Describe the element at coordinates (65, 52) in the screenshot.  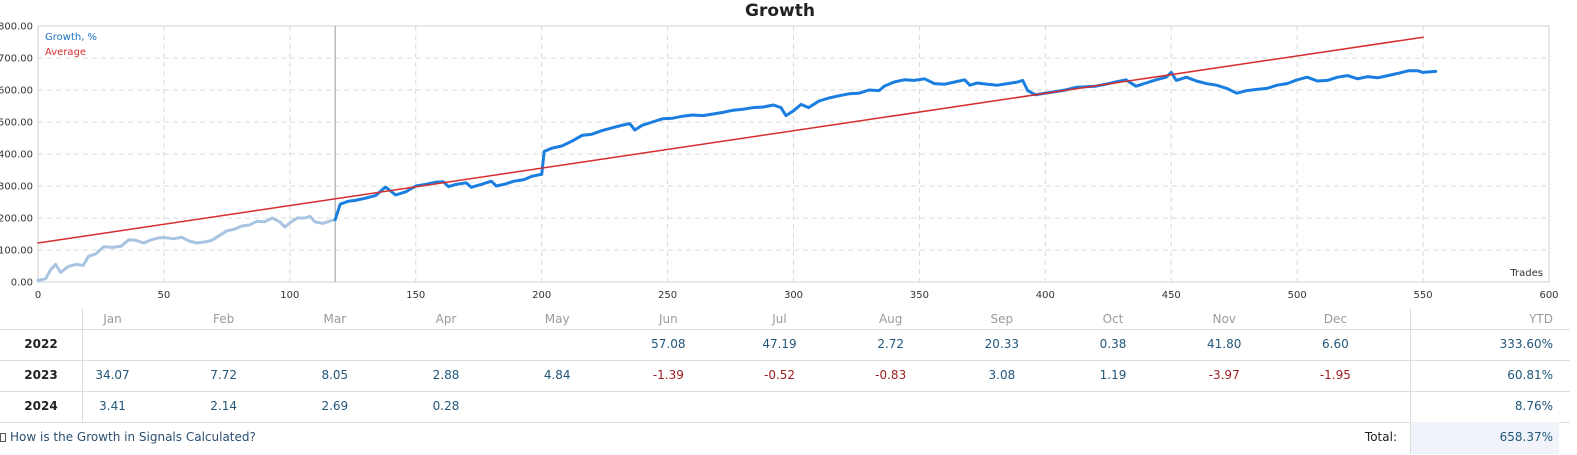
I see `legend-average: Average` at that location.